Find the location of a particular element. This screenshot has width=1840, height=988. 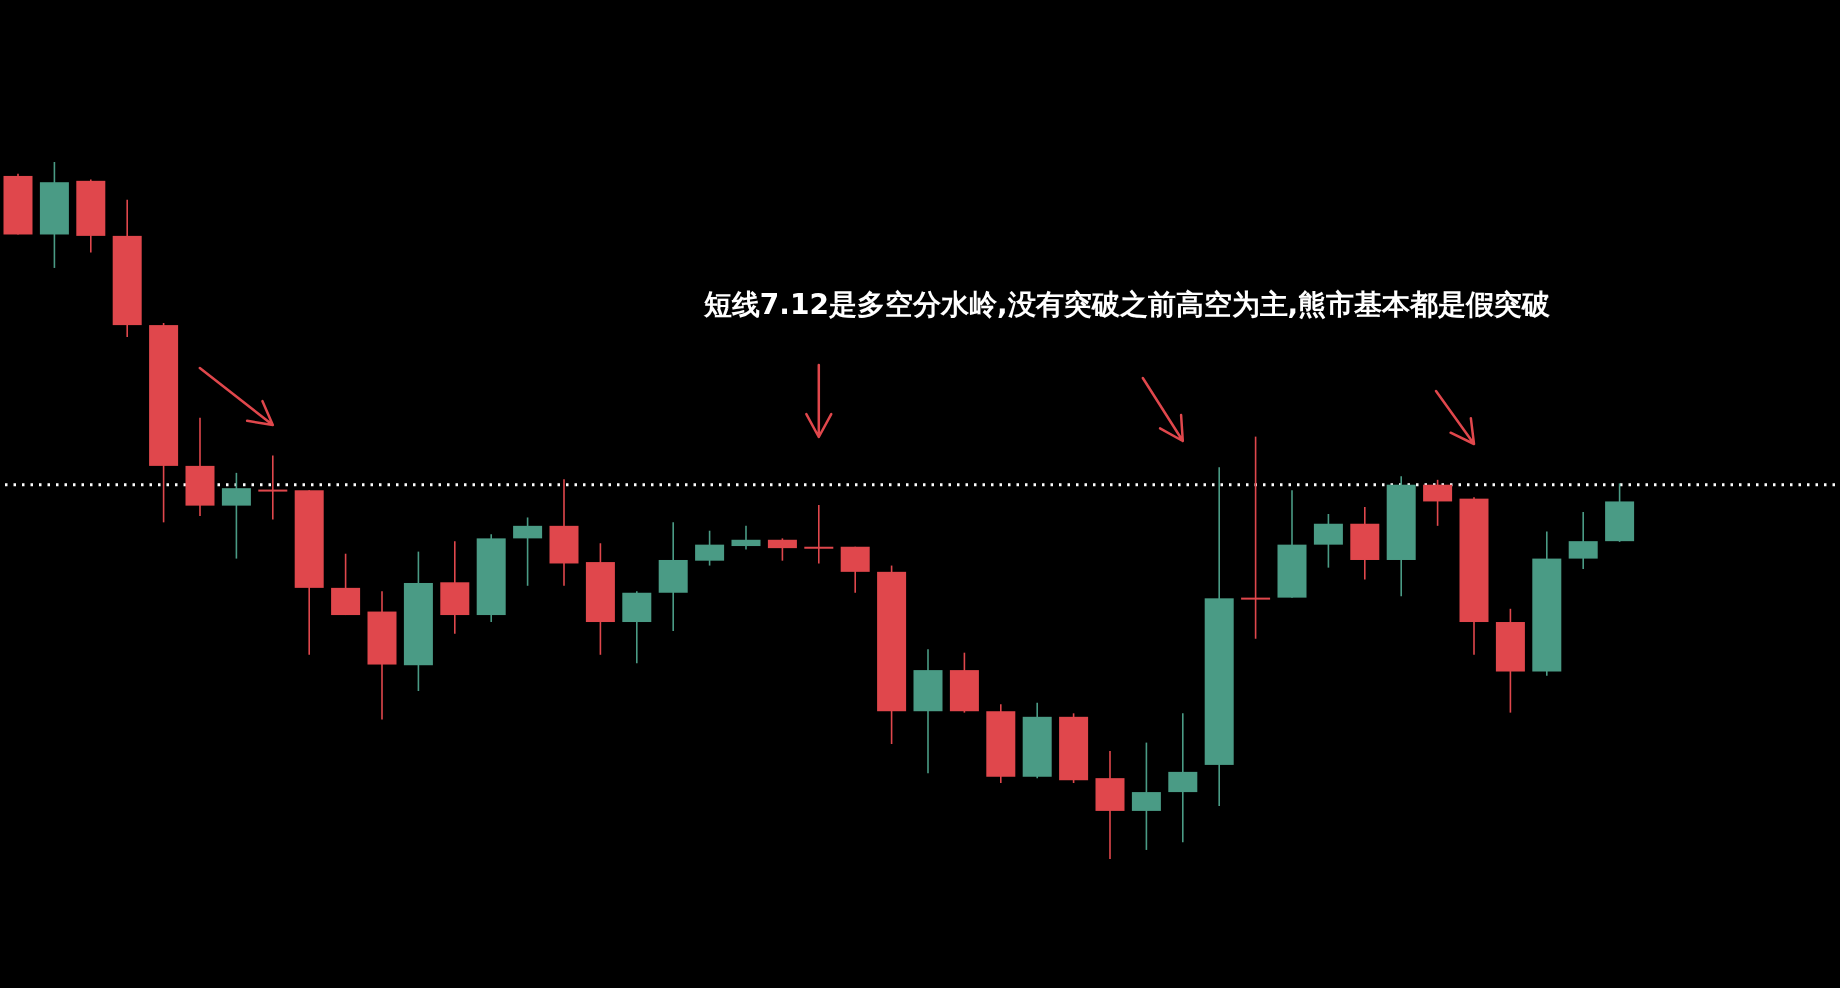

annotation: 短线7.12是多空分水岭,没有突破之前高空为主,熊市基本都是假突破 is located at coordinates (1126, 304).